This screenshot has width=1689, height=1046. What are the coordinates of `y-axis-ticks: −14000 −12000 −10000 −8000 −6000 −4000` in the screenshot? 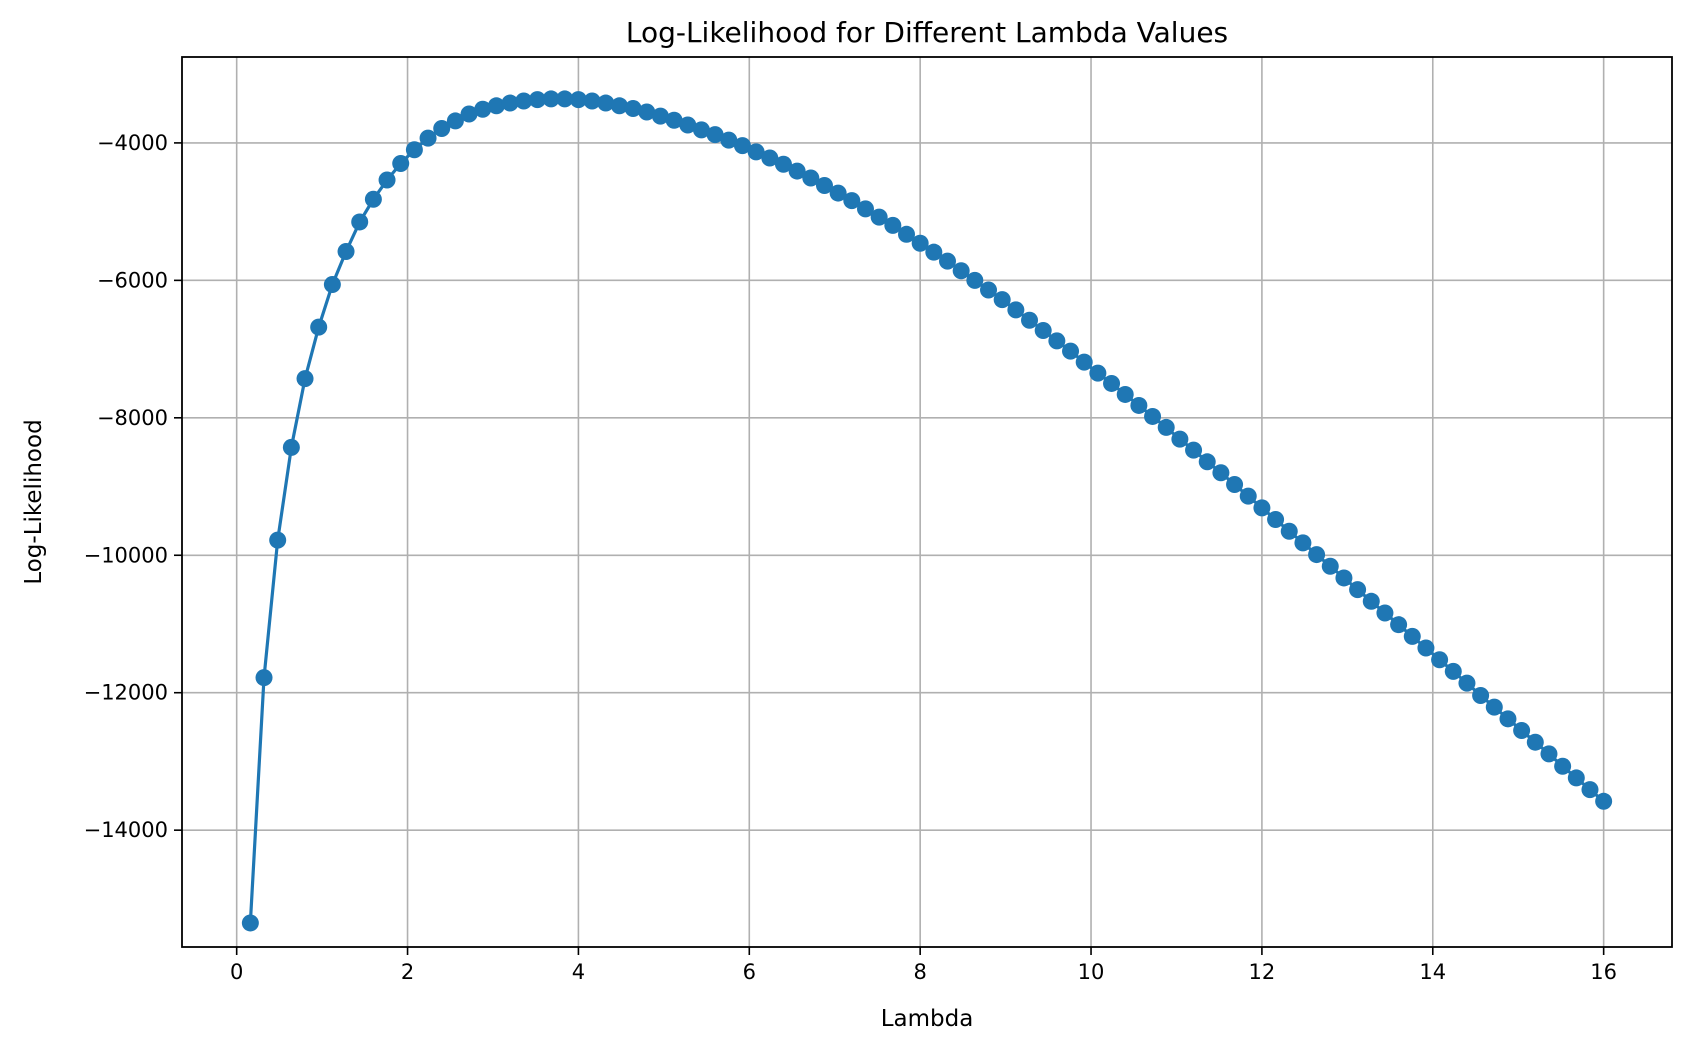 It's located at (133, 486).